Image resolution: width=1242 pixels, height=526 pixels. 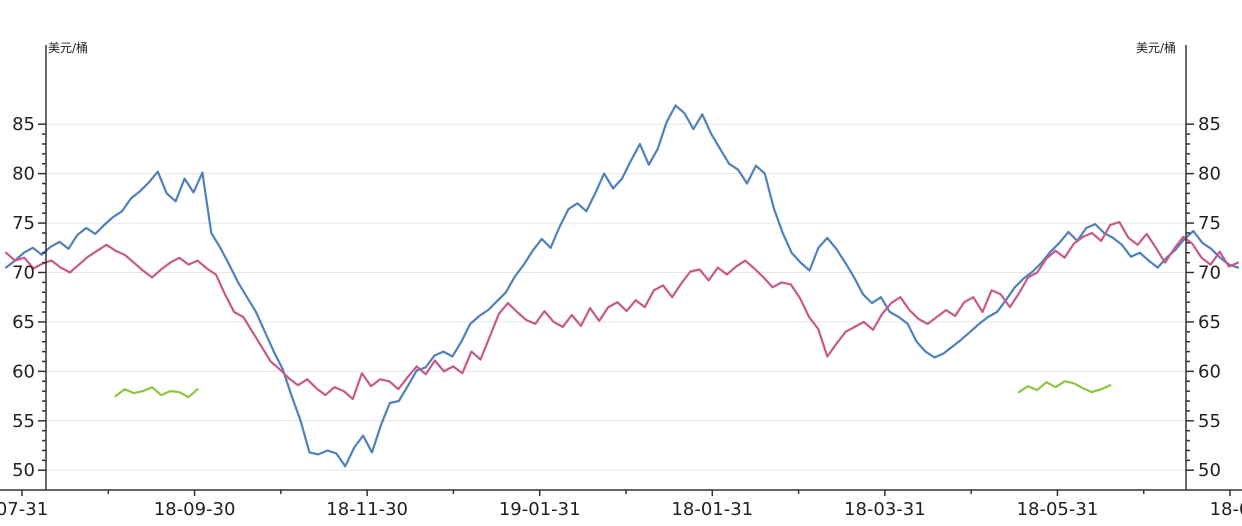 What do you see at coordinates (1209, 421) in the screenshot?
I see `right-y-tick-label: 55` at bounding box center [1209, 421].